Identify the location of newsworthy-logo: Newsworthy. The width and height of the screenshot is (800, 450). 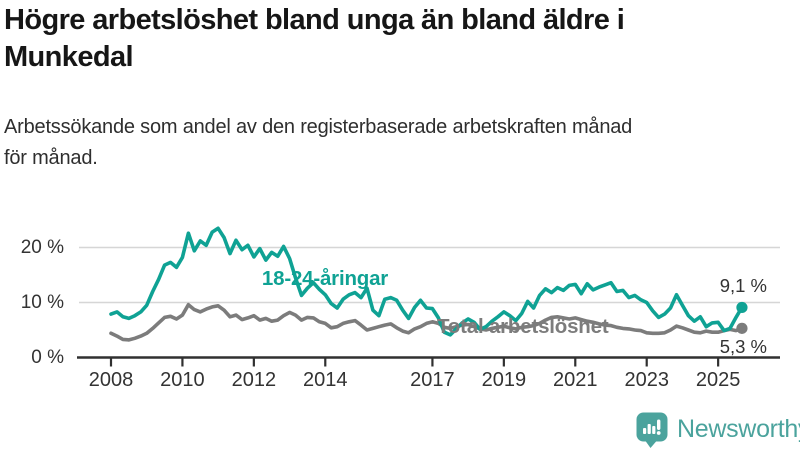
(718, 429).